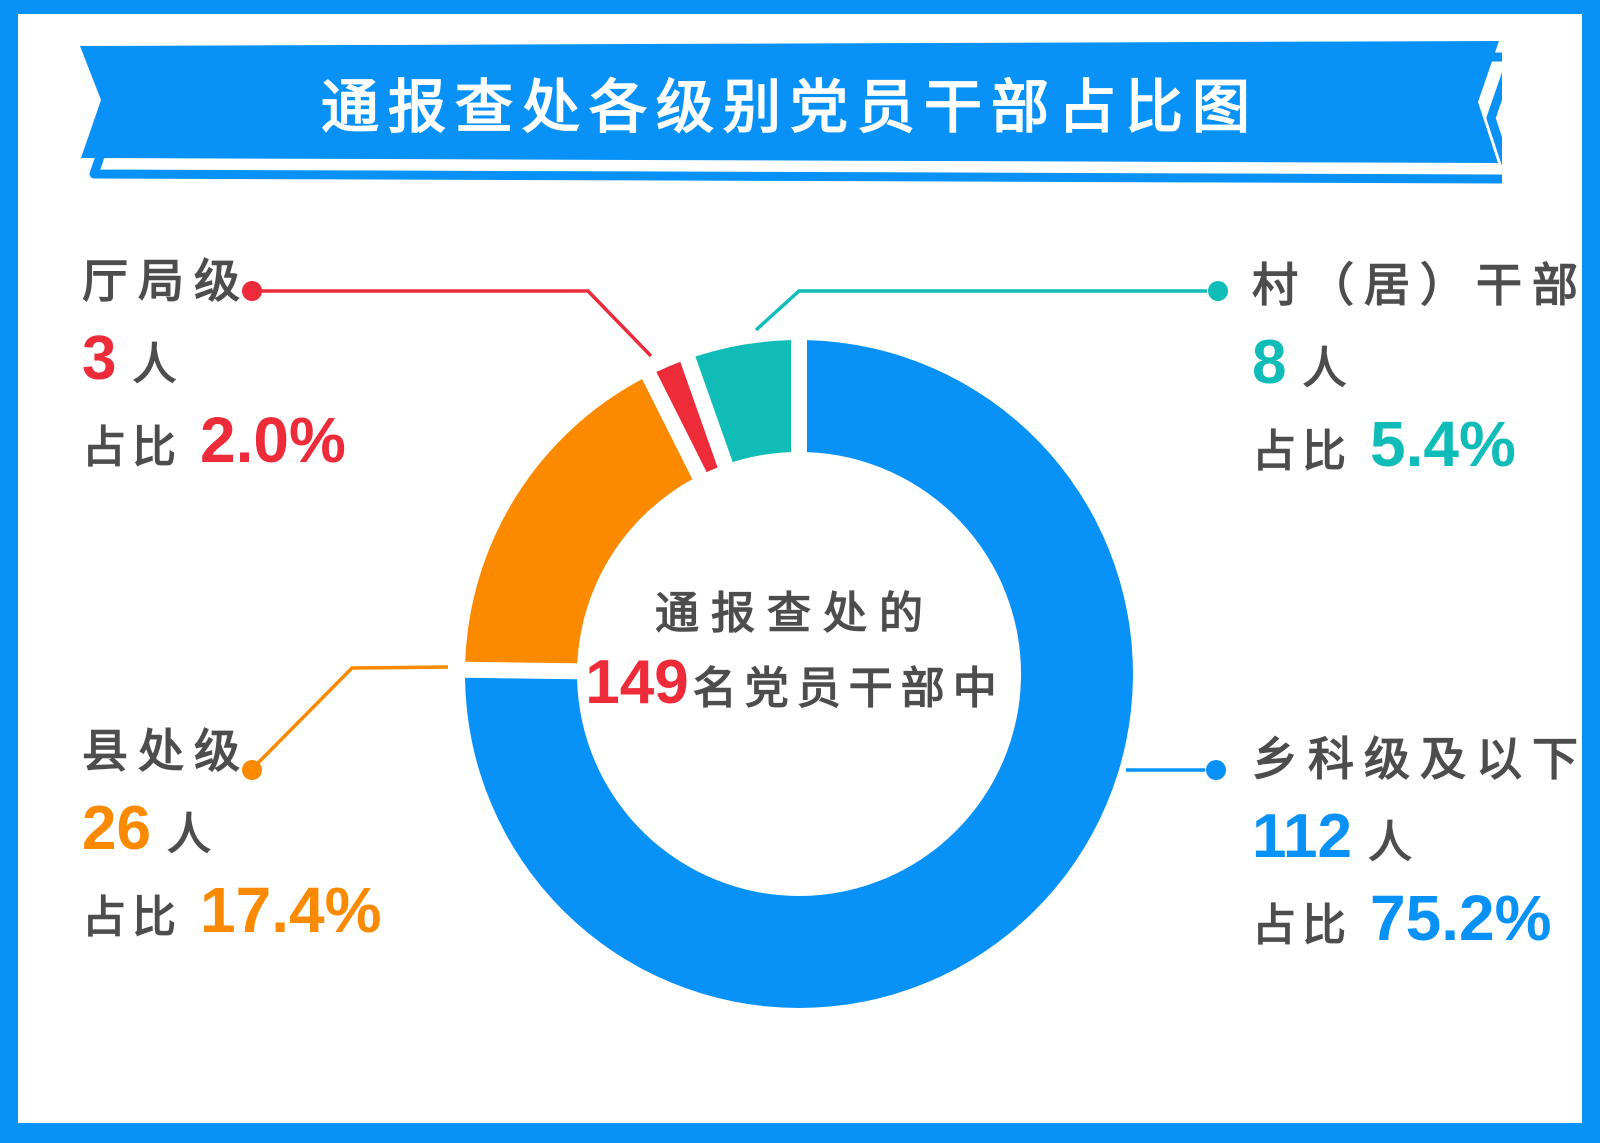 The image size is (1600, 1143). Describe the element at coordinates (273, 440) in the screenshot. I see `ratio-percent: 2.0%` at that location.